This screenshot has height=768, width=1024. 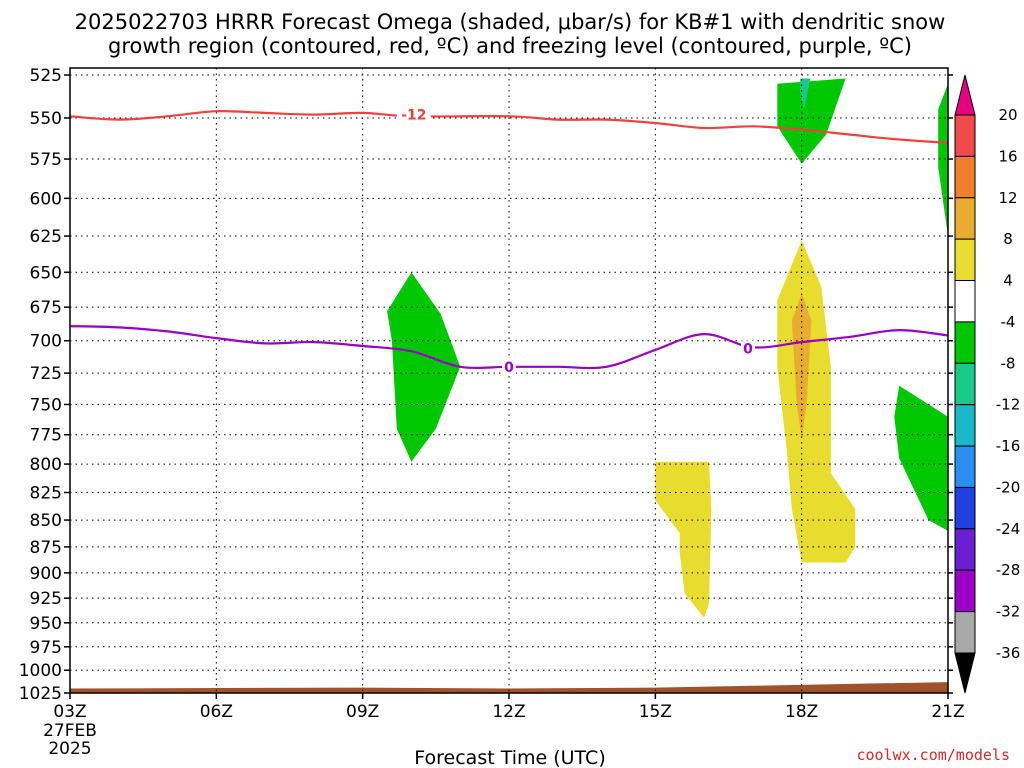 What do you see at coordinates (46, 119) in the screenshot?
I see `y-tick-label-550: 550` at bounding box center [46, 119].